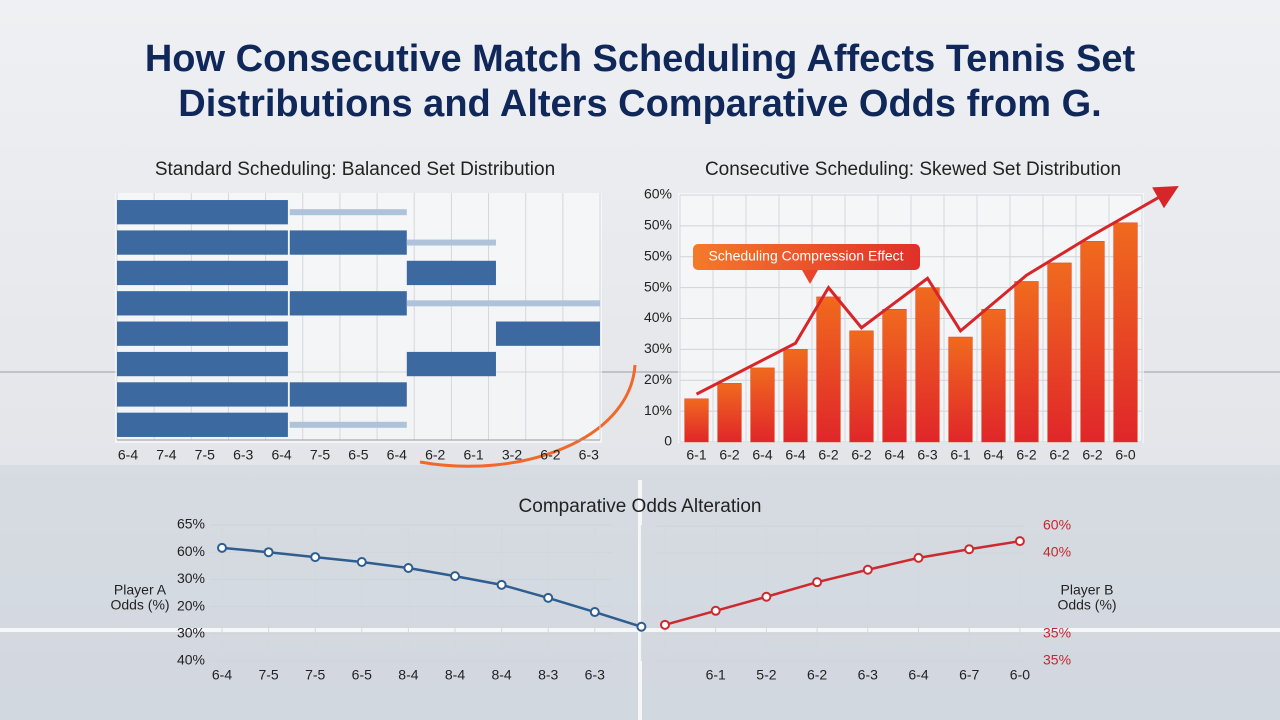 The height and width of the screenshot is (720, 1280). I want to click on annotation: Scheduling Compression Effect, so click(805, 256).